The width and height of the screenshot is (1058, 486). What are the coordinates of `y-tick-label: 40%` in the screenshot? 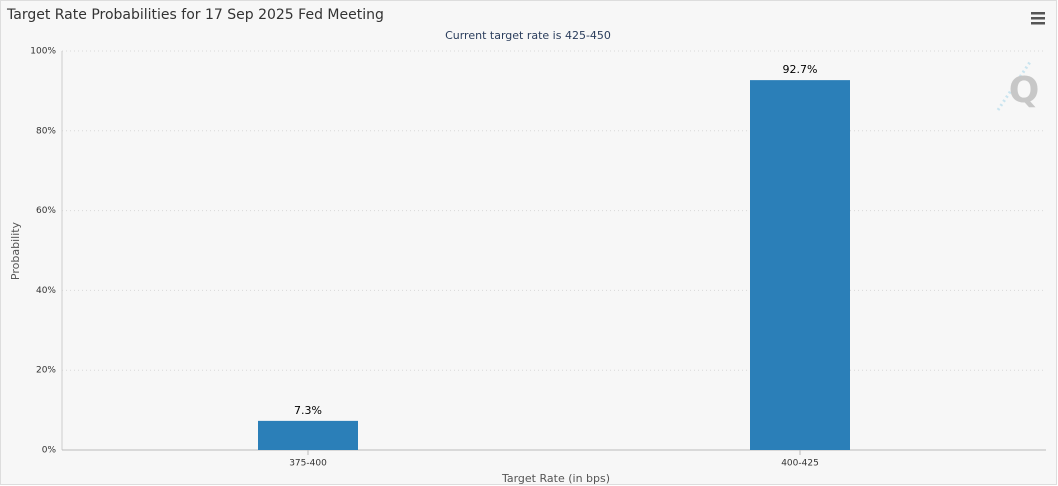 It's located at (46, 291).